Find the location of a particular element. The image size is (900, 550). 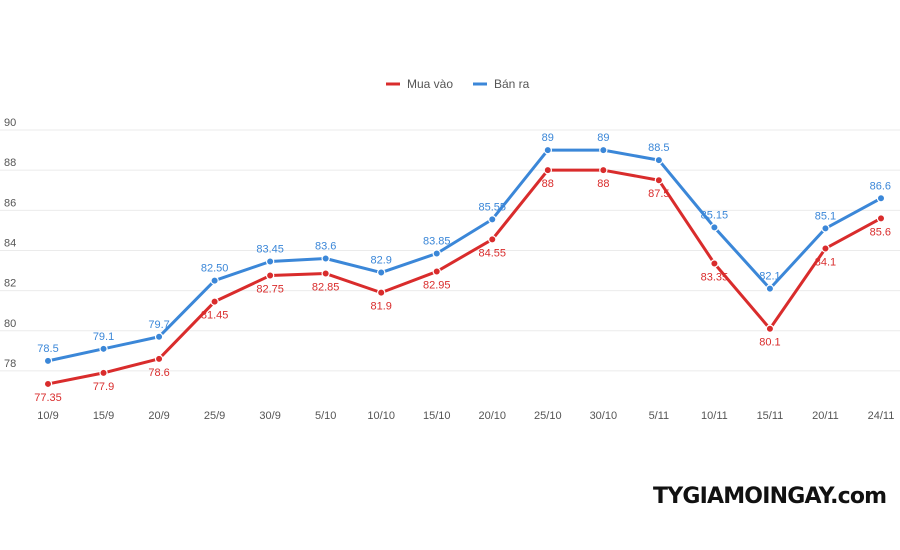

y-tick-label: 84 is located at coordinates (10, 243).